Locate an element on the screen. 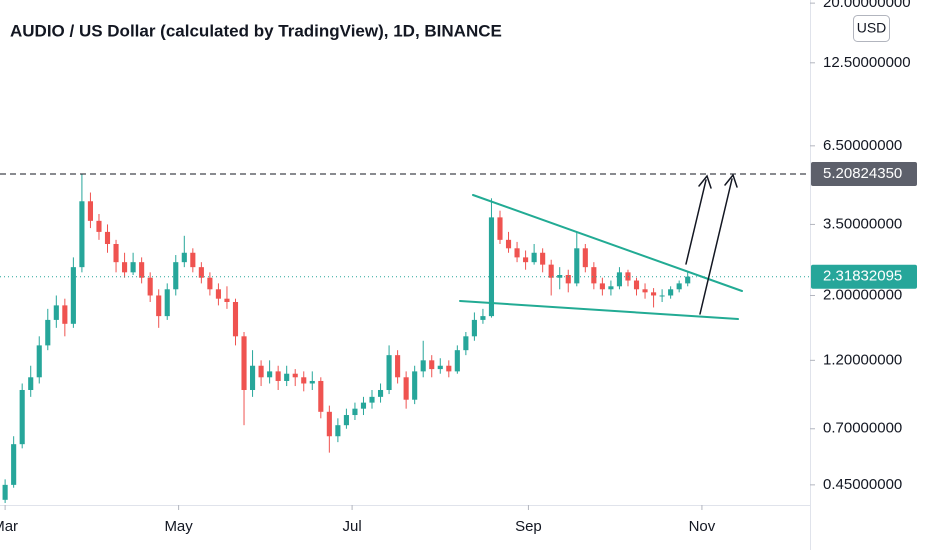 The image size is (932, 555). x-tick-label: May is located at coordinates (178, 526).